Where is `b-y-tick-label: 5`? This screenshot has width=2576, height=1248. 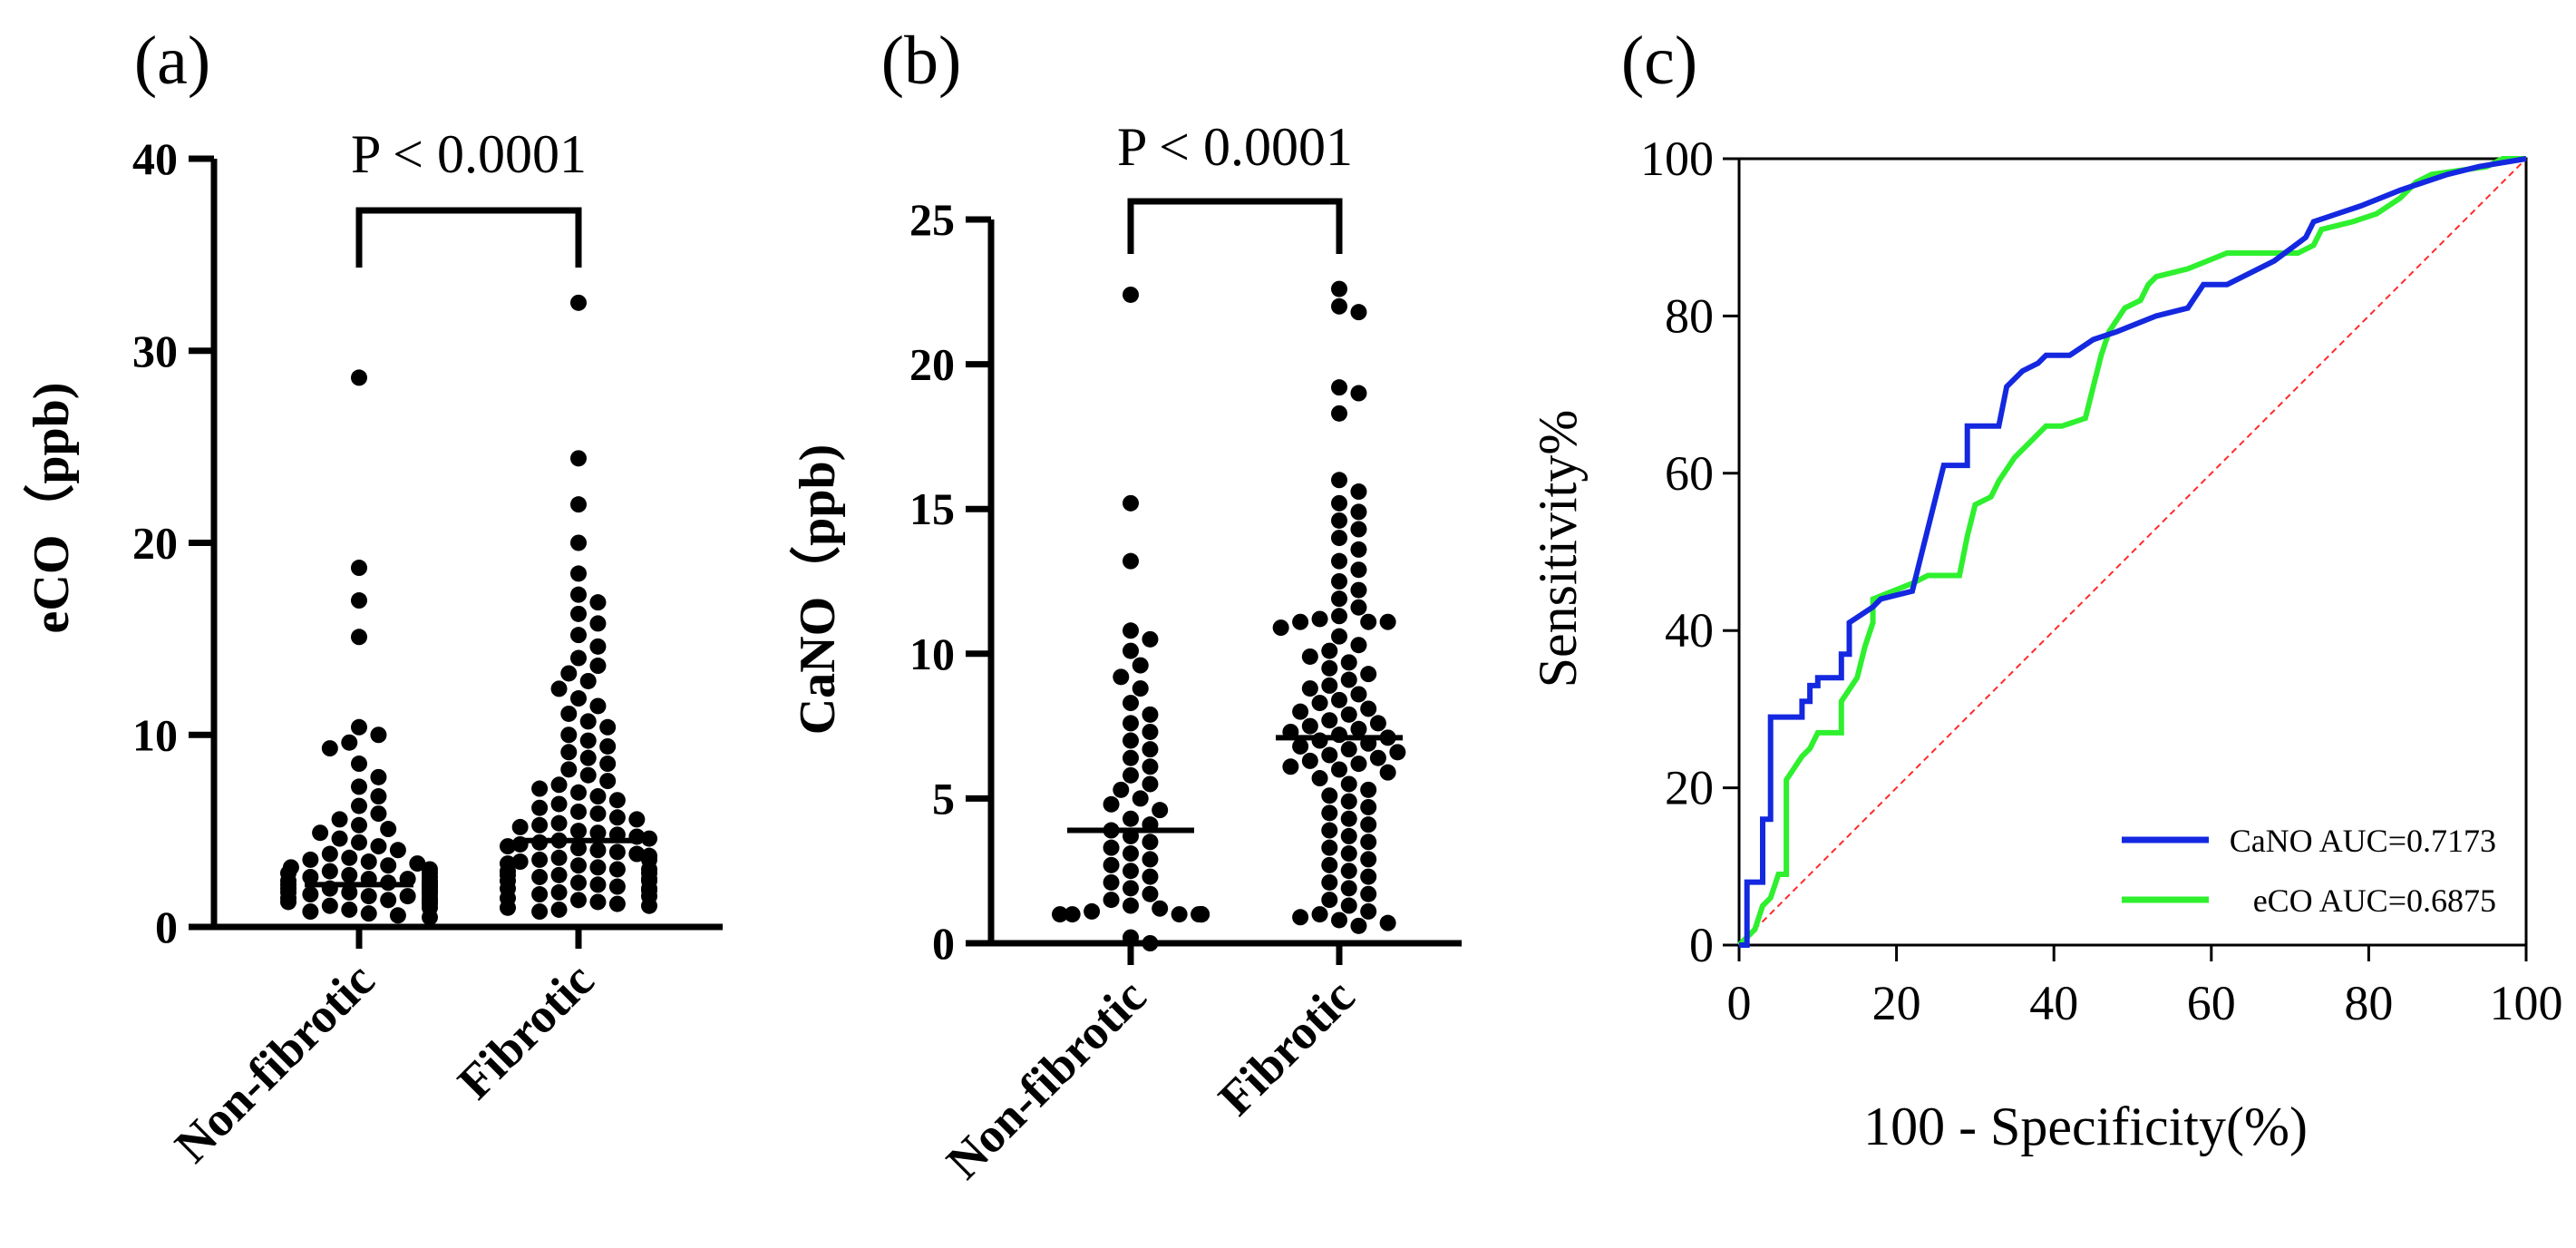 b-y-tick-label: 5 is located at coordinates (943, 798).